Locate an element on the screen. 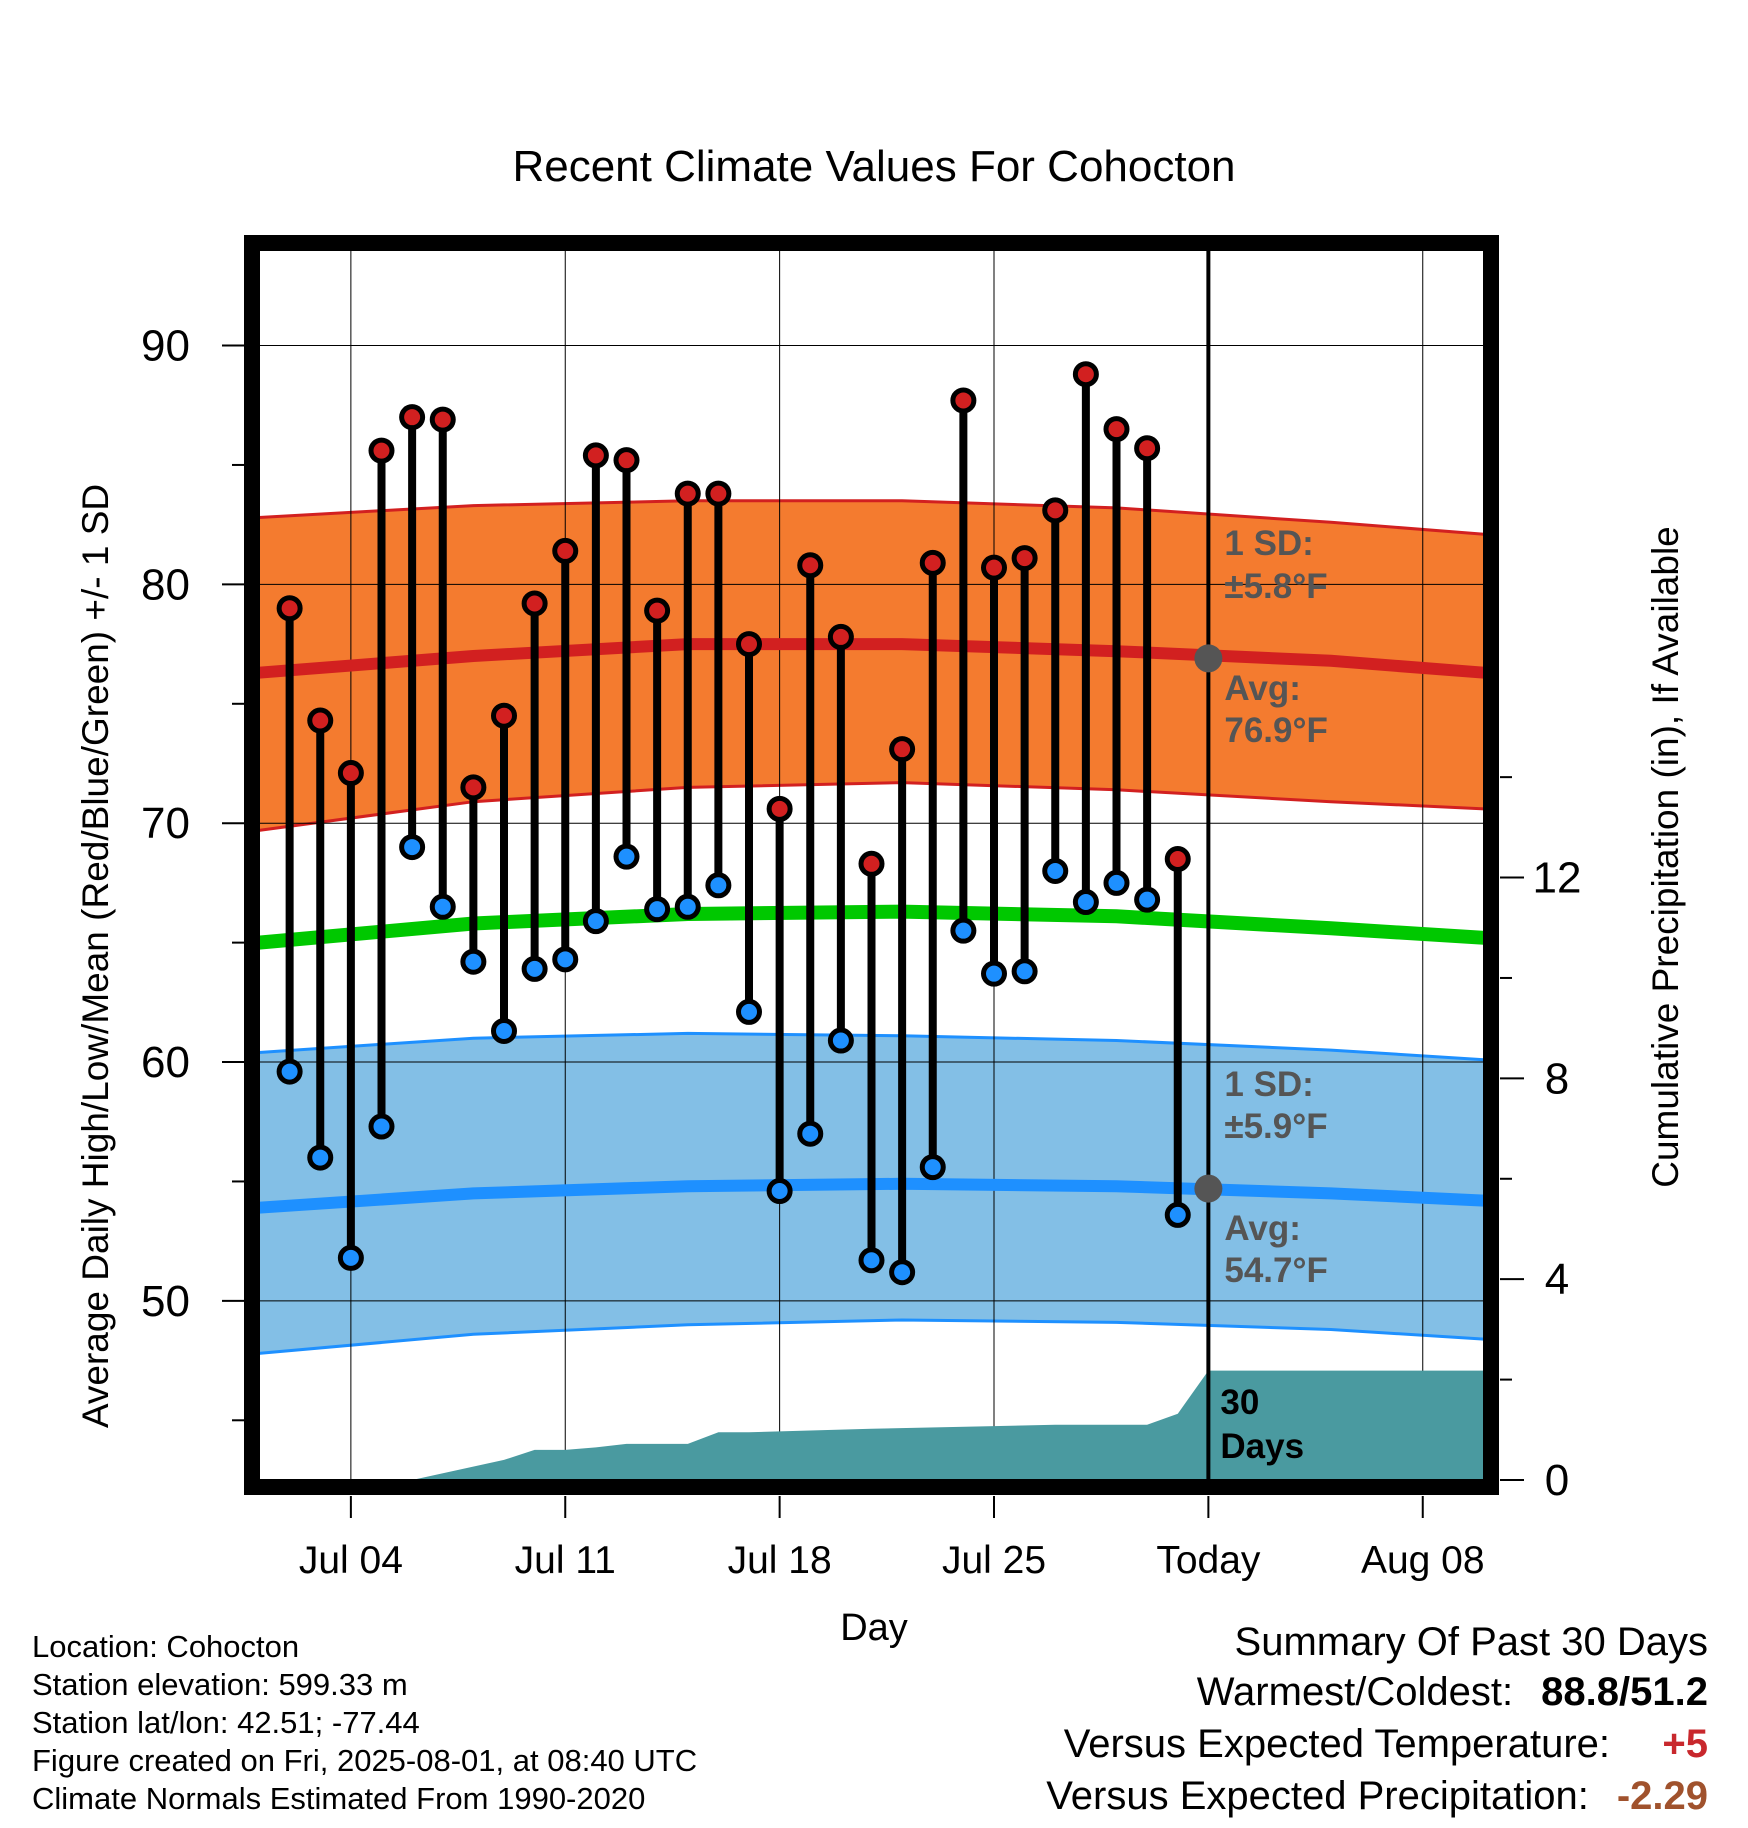  y2-tick-label: 8 is located at coordinates (1557, 1078).